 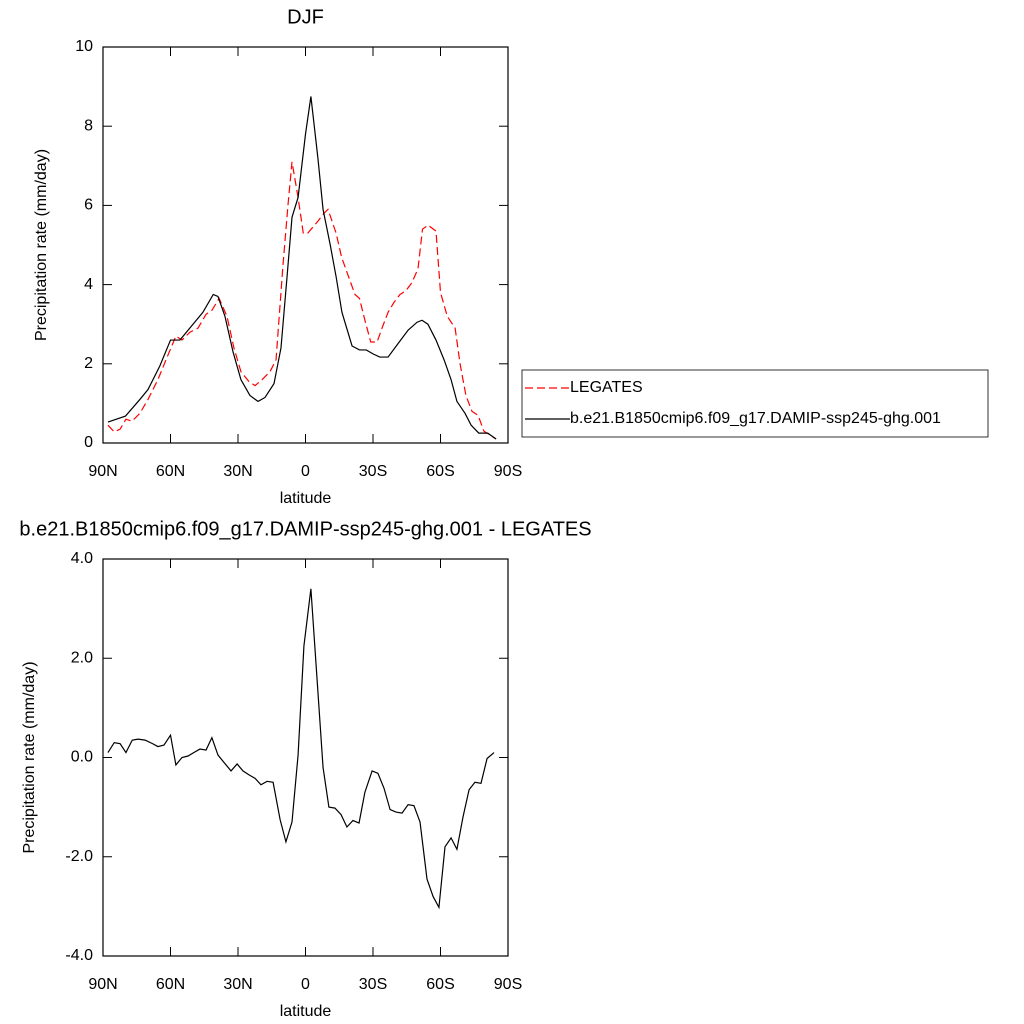 What do you see at coordinates (88, 442) in the screenshot?
I see `y-tick-label: 0` at bounding box center [88, 442].